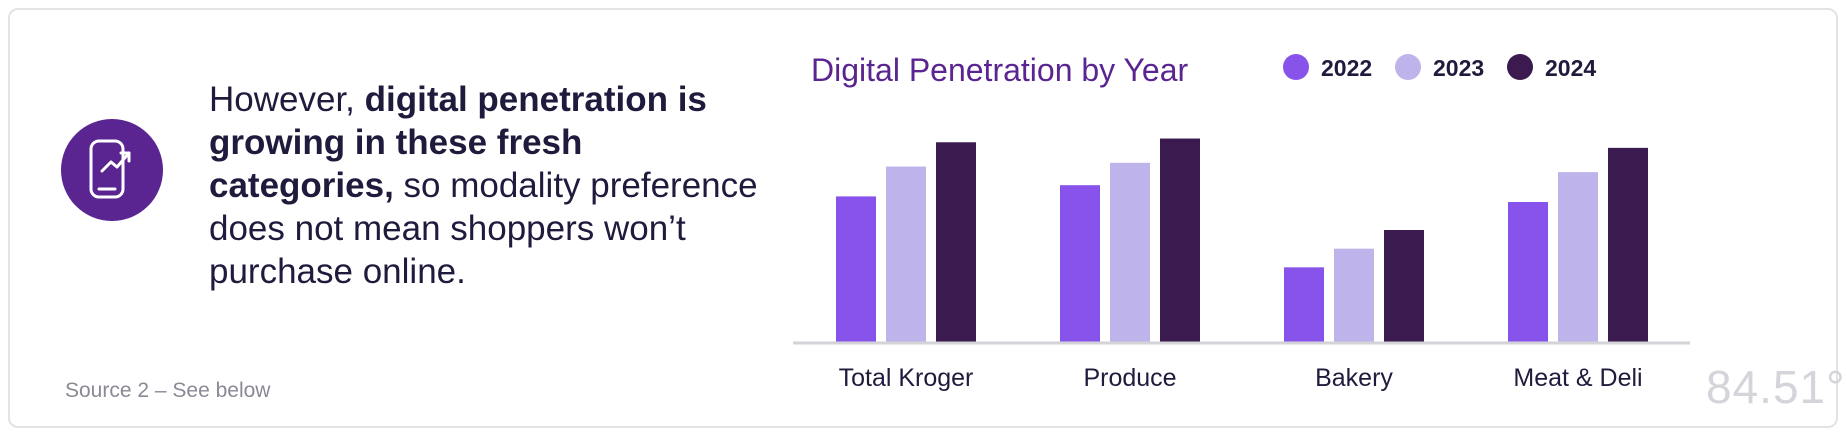 Image resolution: width=1846 pixels, height=436 pixels. I want to click on bar-meat-deli-2024, so click(1628, 244).